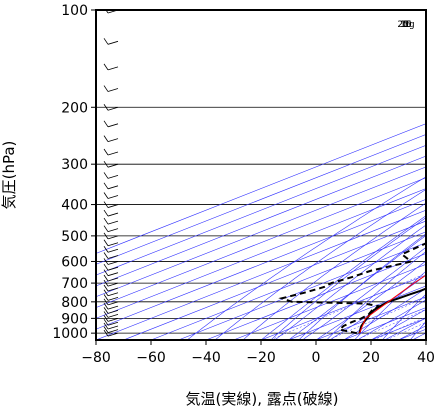 The image size is (436, 411). Describe the element at coordinates (74, 284) in the screenshot. I see `y-tick-label: 700` at that location.